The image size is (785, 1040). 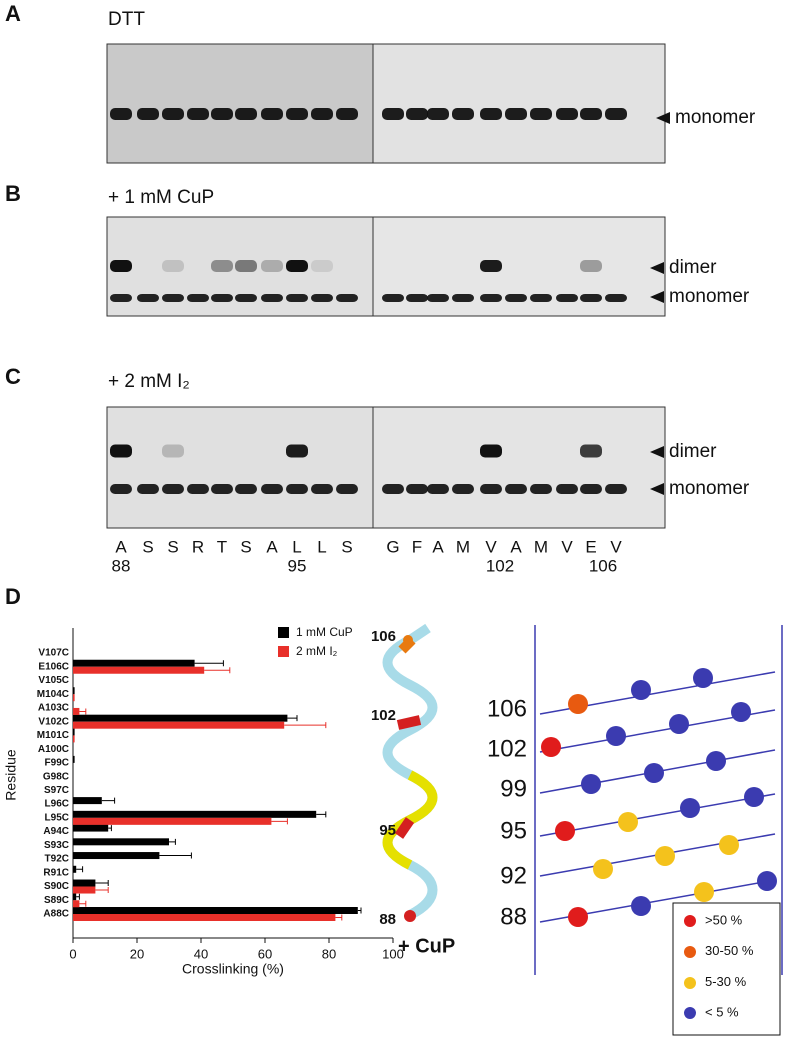 I want to click on lane-label: M, so click(x=541, y=546).